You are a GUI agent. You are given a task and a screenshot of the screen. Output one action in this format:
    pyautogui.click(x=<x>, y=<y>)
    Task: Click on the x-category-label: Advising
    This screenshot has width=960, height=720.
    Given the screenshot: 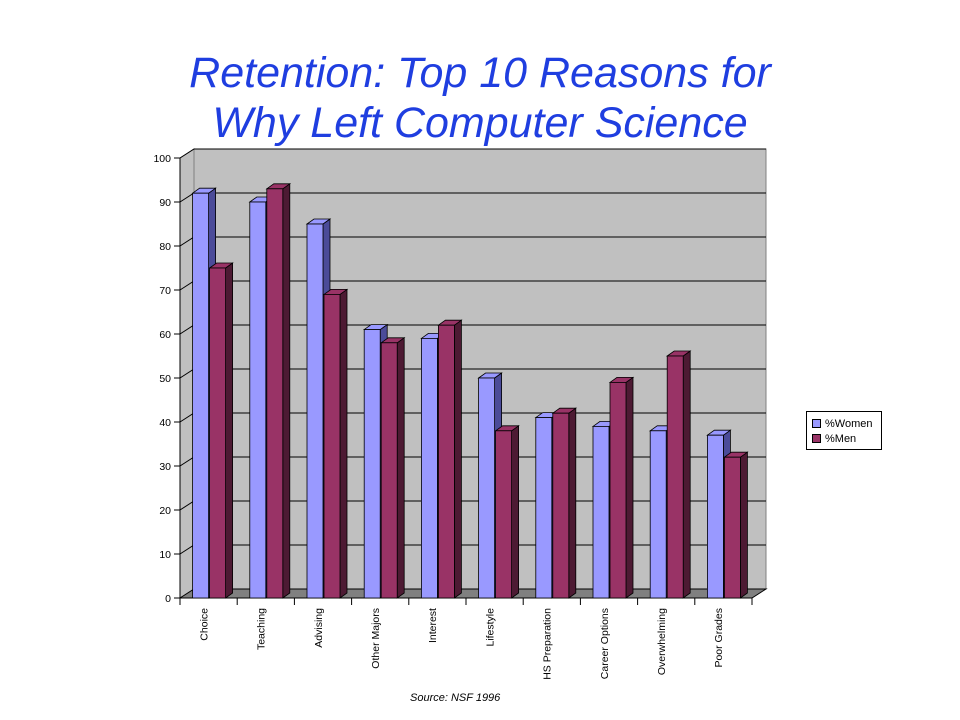 What is the action you would take?
    pyautogui.click(x=319, y=628)
    